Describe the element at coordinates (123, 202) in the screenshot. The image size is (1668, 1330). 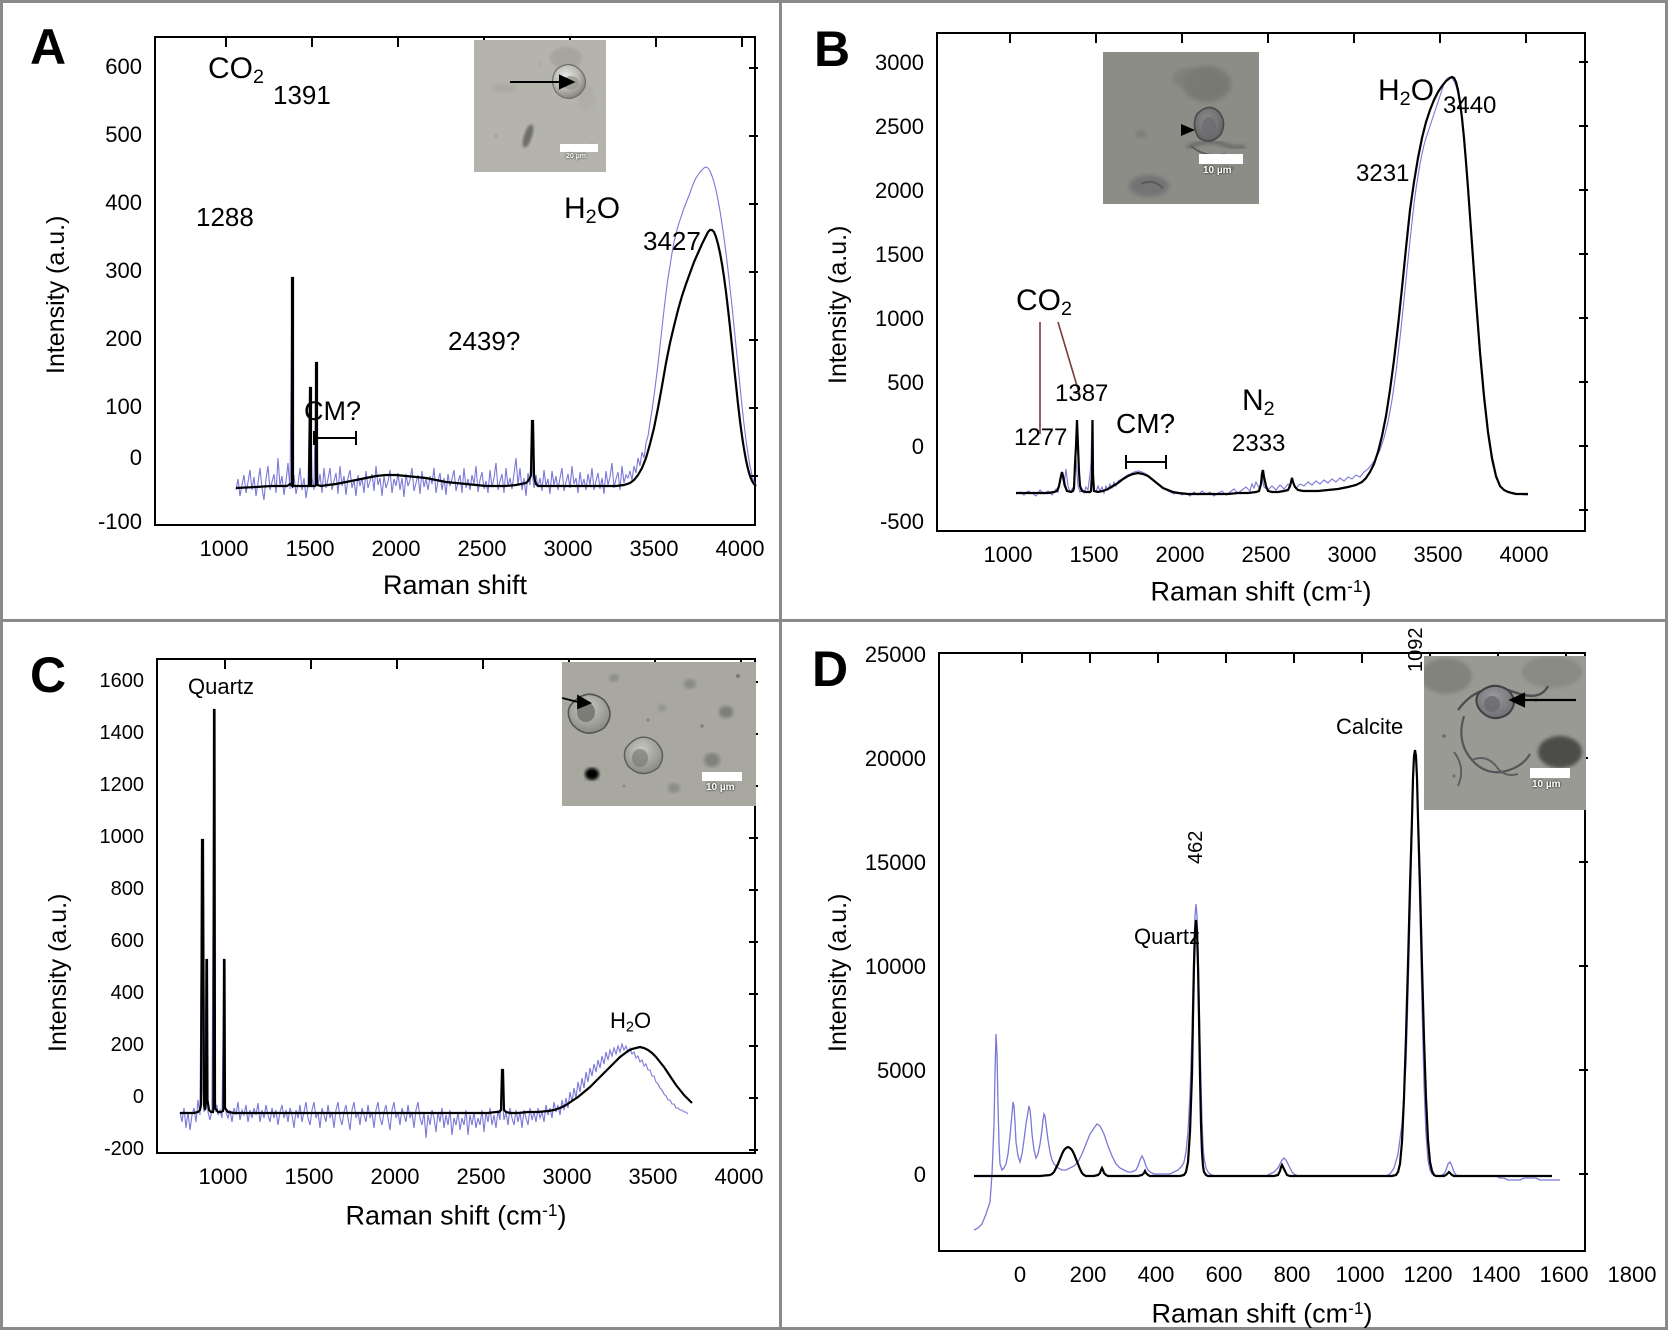
I see `panel-a-ytick: 400` at that location.